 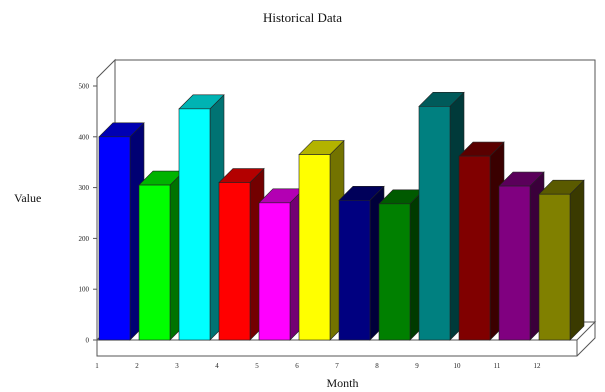 I want to click on x-axis-label: Month, so click(x=342, y=383).